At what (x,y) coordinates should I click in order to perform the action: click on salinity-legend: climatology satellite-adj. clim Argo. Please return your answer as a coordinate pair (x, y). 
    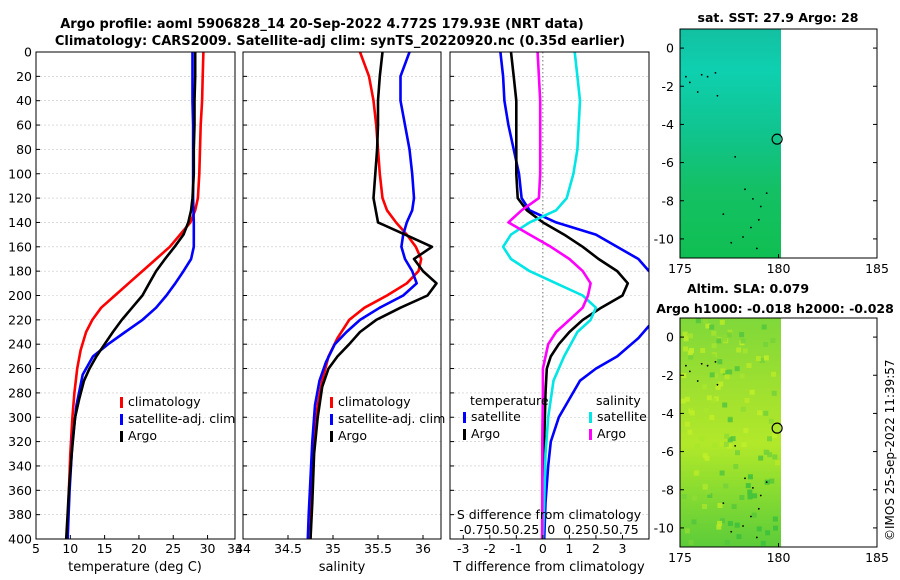
    Looking at the image, I should click on (387, 418).